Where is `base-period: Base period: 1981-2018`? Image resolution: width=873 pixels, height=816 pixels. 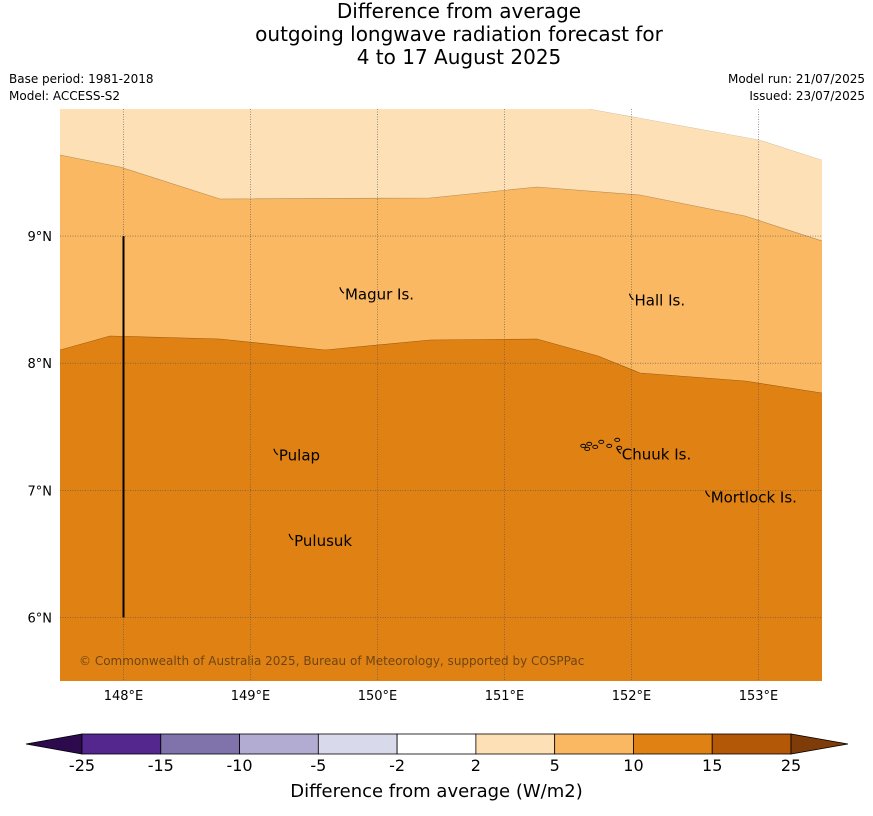
base-period: Base period: 1981-2018 is located at coordinates (81, 79).